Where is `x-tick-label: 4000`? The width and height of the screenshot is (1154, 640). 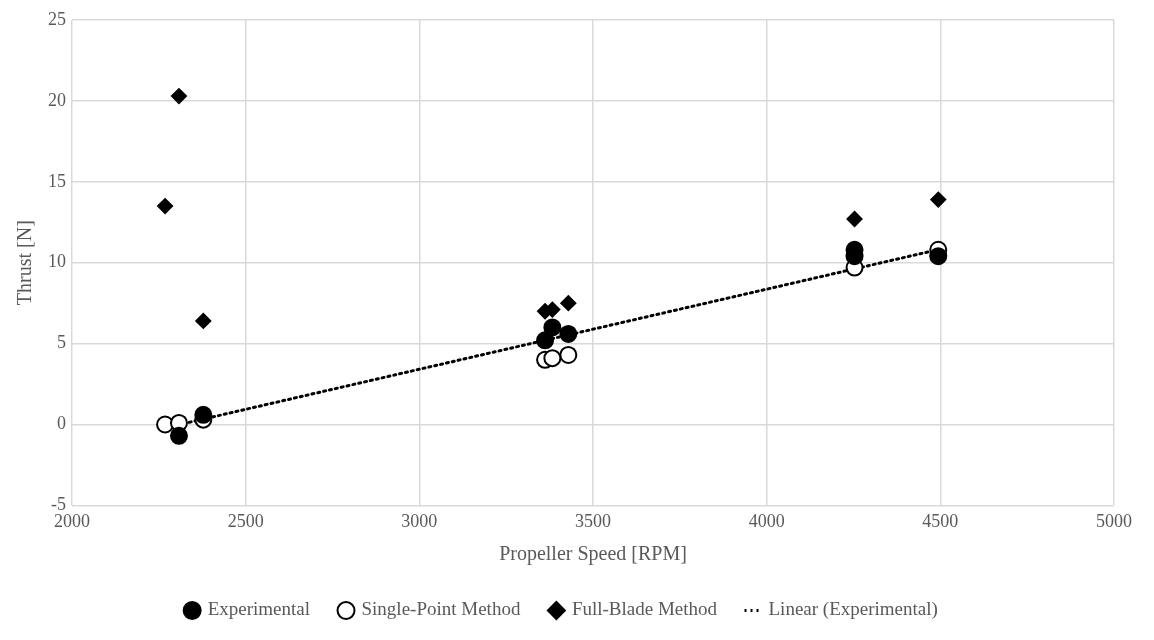
x-tick-label: 4000 is located at coordinates (766, 520).